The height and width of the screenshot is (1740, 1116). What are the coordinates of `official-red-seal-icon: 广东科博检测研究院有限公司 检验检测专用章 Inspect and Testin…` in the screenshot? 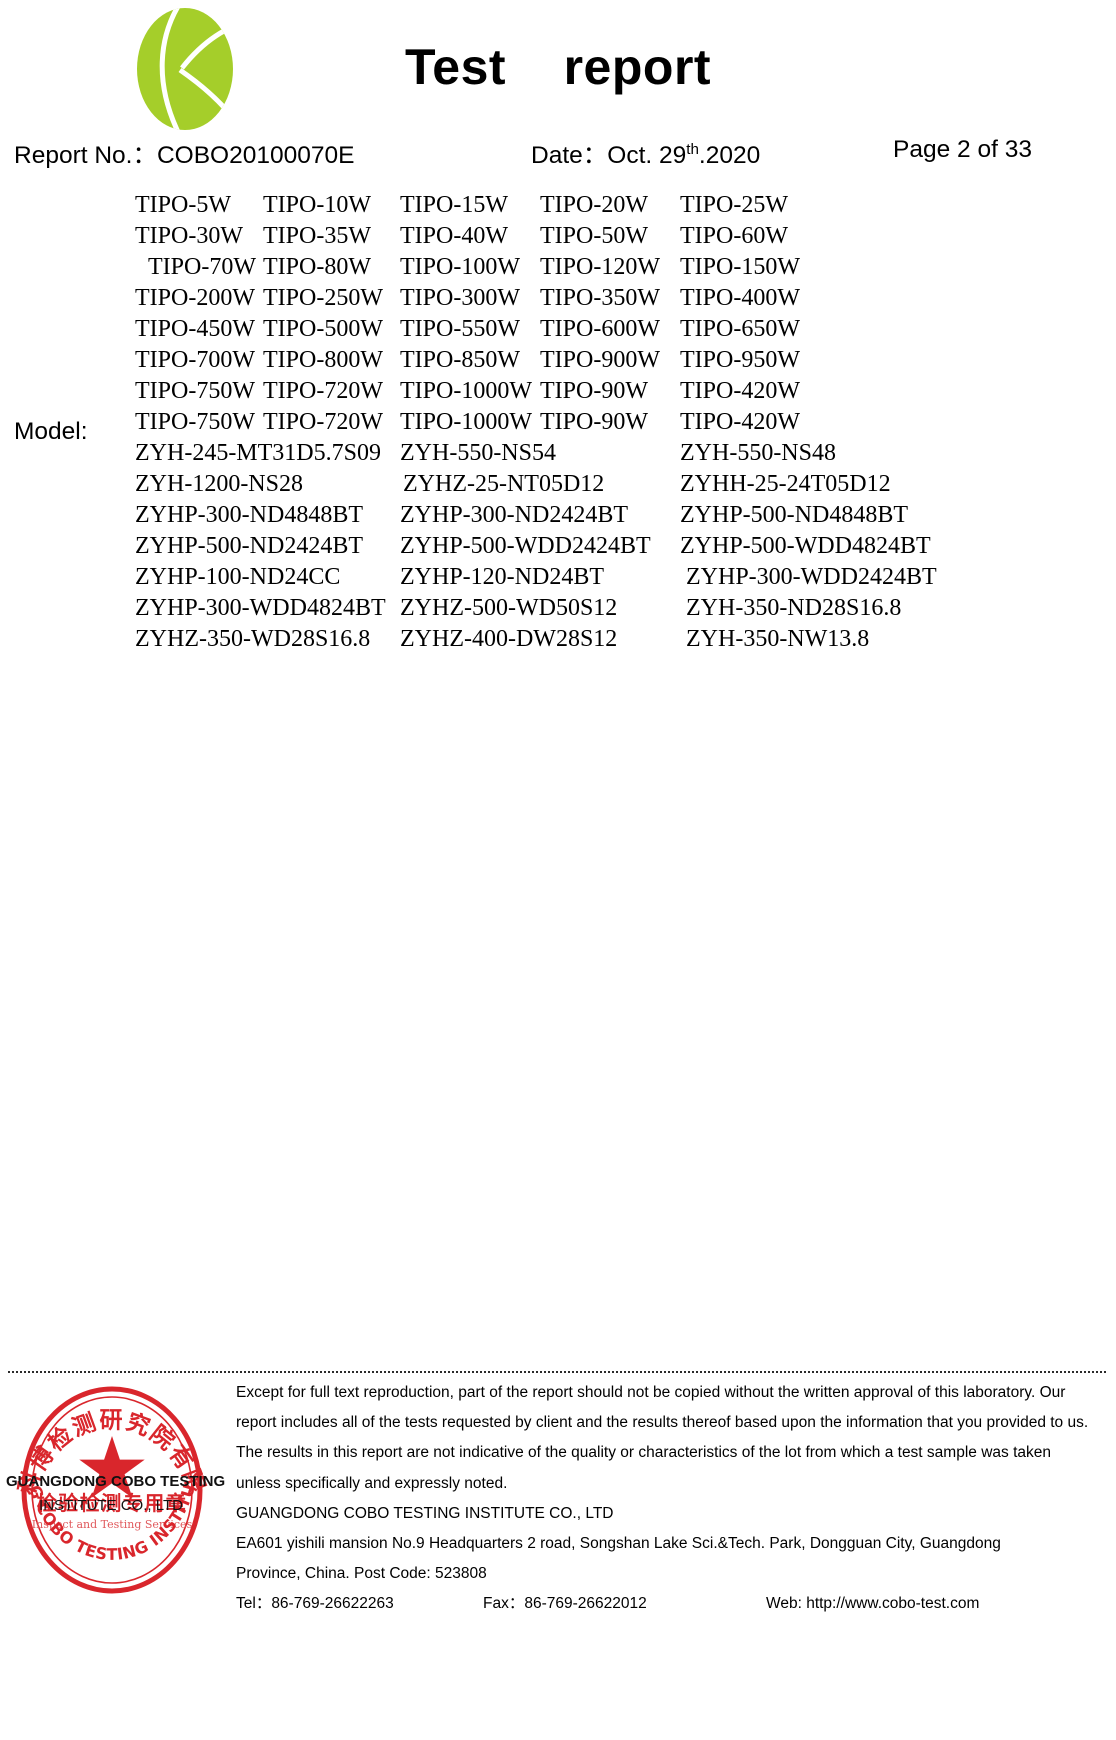 It's located at (108, 1478).